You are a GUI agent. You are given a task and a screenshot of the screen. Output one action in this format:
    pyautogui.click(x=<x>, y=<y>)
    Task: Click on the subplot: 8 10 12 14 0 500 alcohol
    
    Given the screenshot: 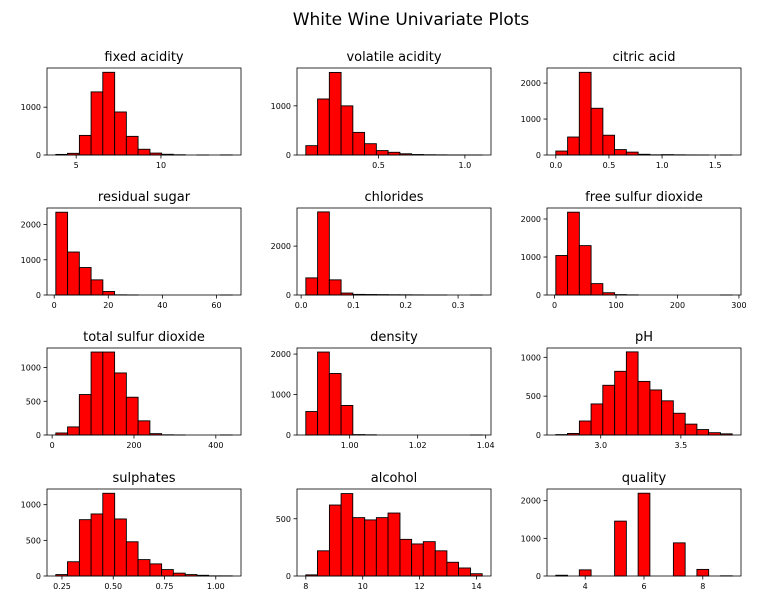 What is the action you would take?
    pyautogui.click(x=384, y=531)
    